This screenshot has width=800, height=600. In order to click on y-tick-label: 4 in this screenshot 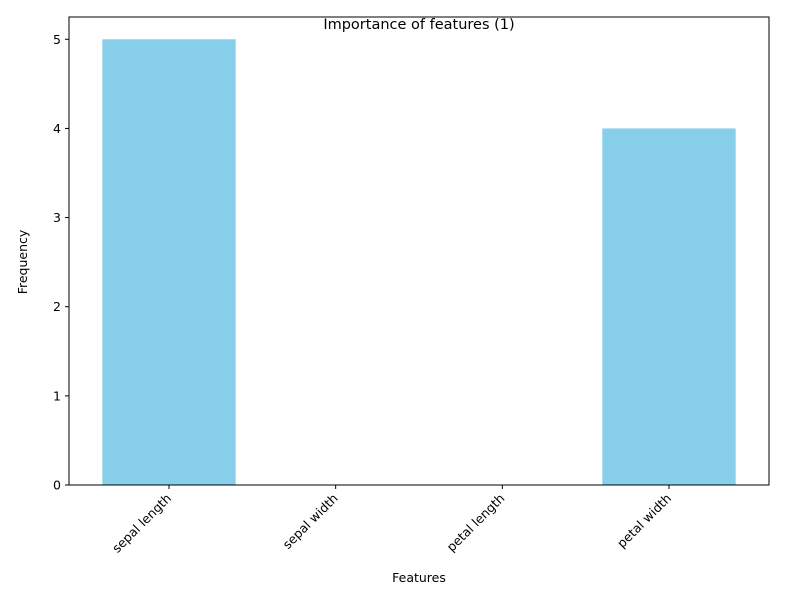, I will do `click(57, 128)`.